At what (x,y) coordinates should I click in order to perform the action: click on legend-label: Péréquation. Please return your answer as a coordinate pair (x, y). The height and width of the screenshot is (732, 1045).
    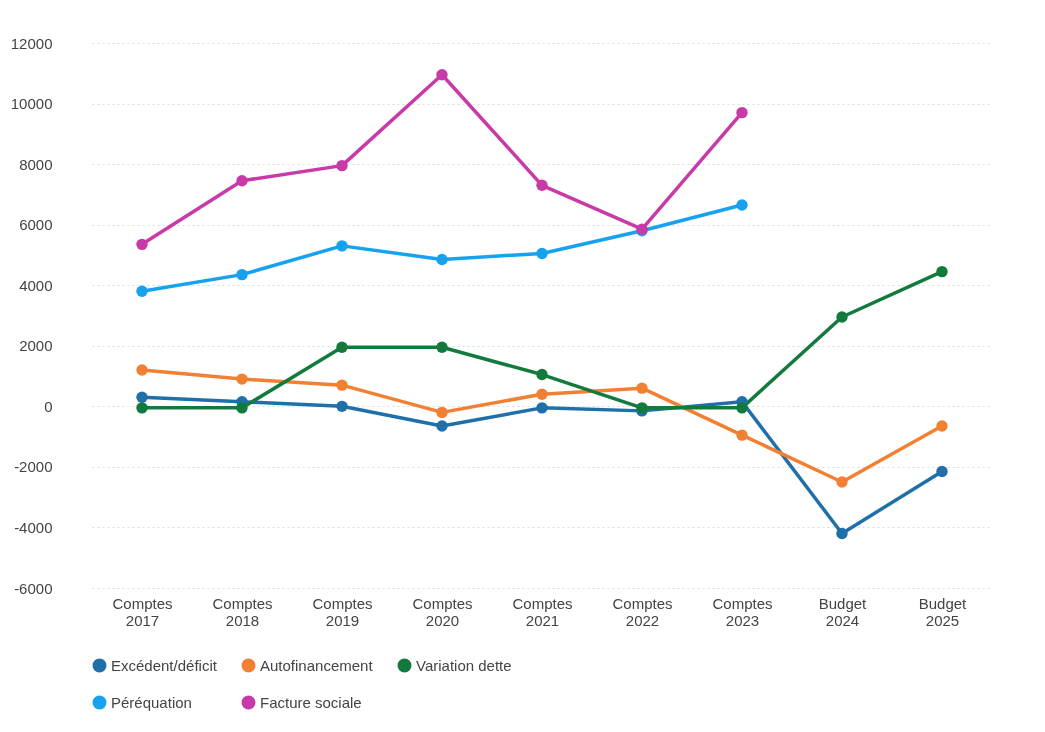
    Looking at the image, I should click on (151, 702).